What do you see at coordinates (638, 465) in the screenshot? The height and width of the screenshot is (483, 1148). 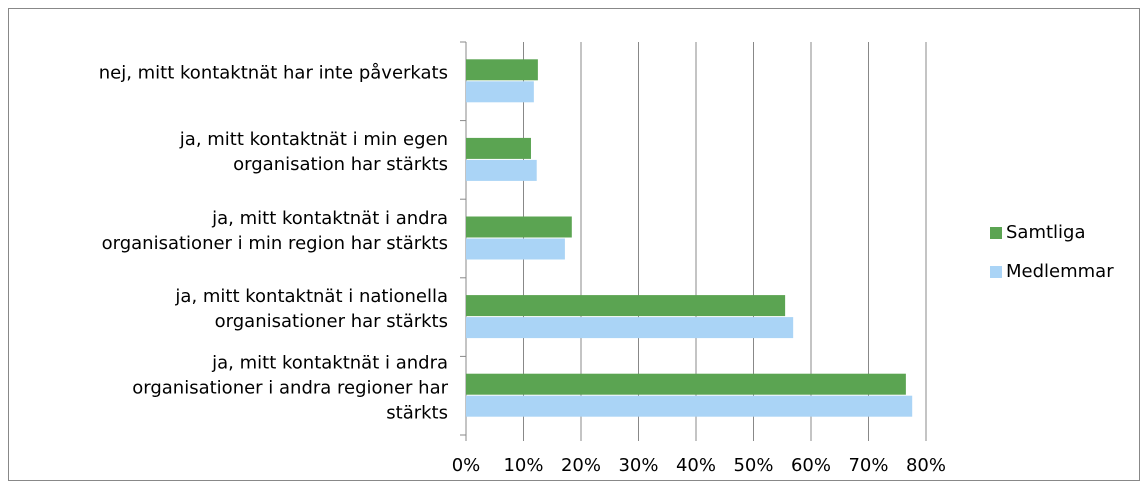 I see `x-tick-label: 30%` at bounding box center [638, 465].